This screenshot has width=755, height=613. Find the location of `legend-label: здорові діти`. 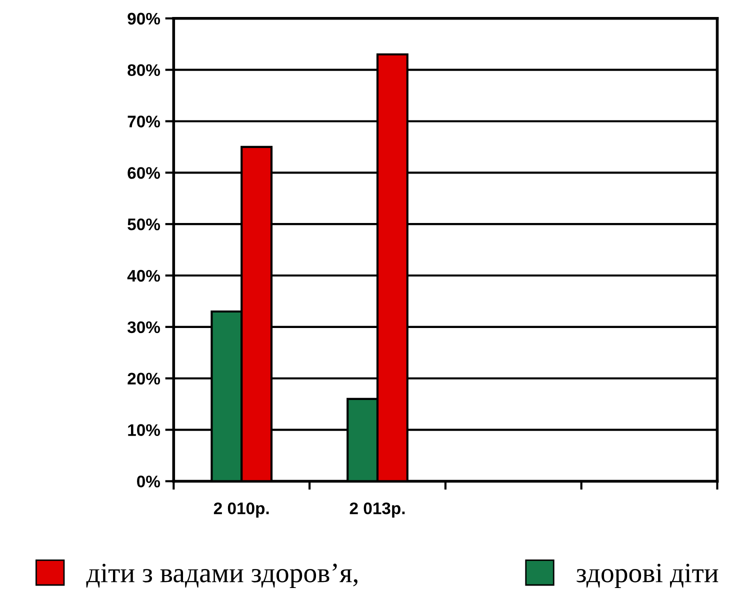

legend-label: здорові діти is located at coordinates (647, 576).